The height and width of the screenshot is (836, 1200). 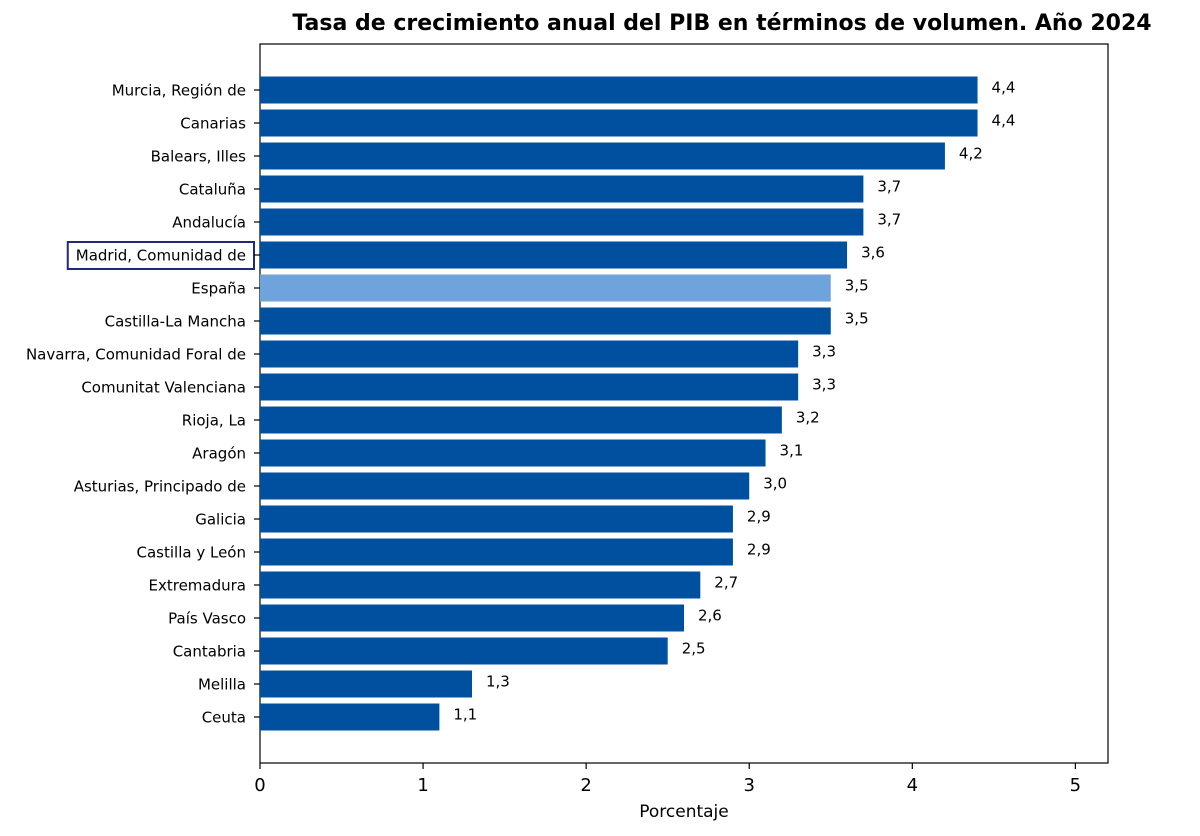 What do you see at coordinates (199, 157) in the screenshot?
I see `y-tick-label: Balears, Illes` at bounding box center [199, 157].